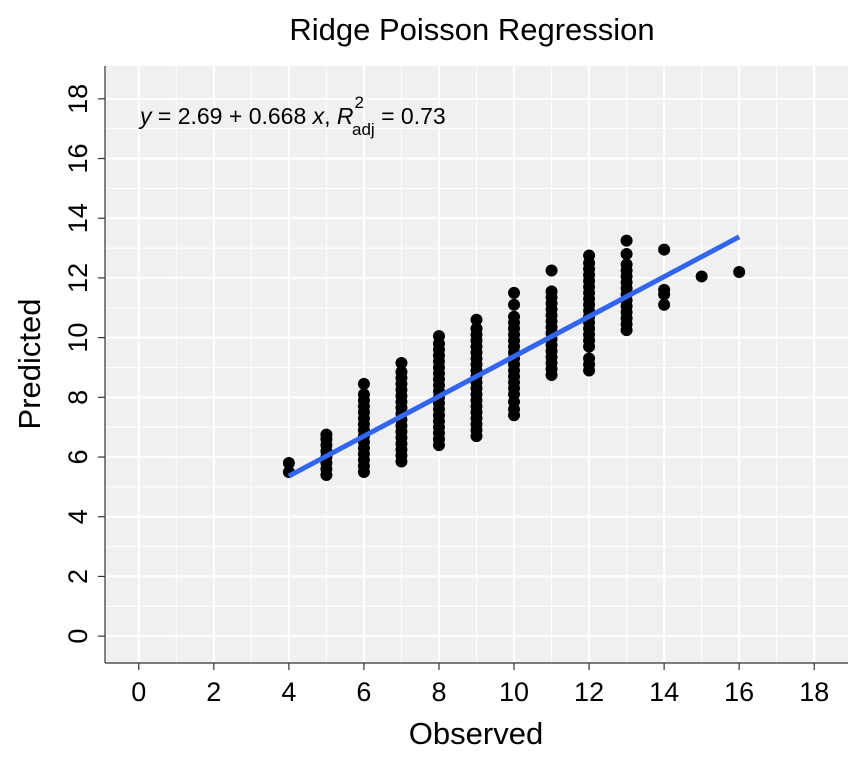  What do you see at coordinates (292, 116) in the screenshot?
I see `regression-equation: y = 2.69 + 0.668 x, R2 adj = 0.73` at bounding box center [292, 116].